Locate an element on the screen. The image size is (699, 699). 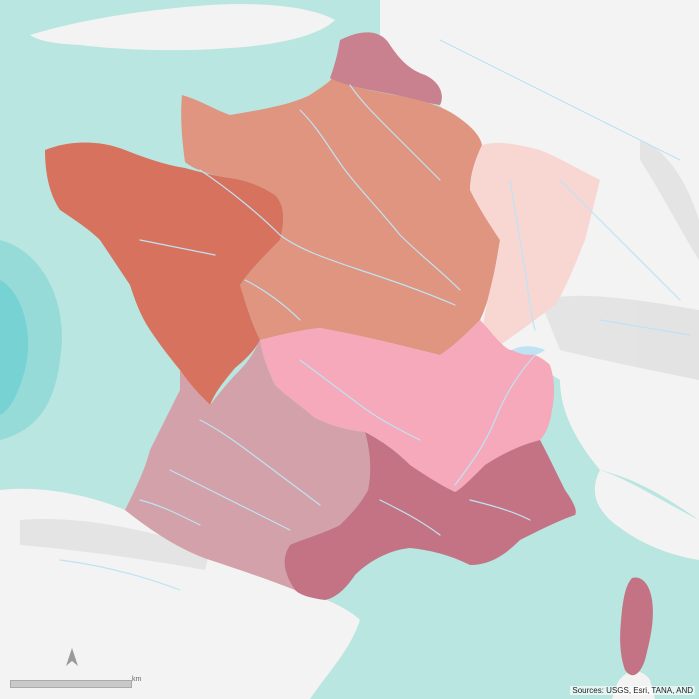
land-italy is located at coordinates (646, 515).